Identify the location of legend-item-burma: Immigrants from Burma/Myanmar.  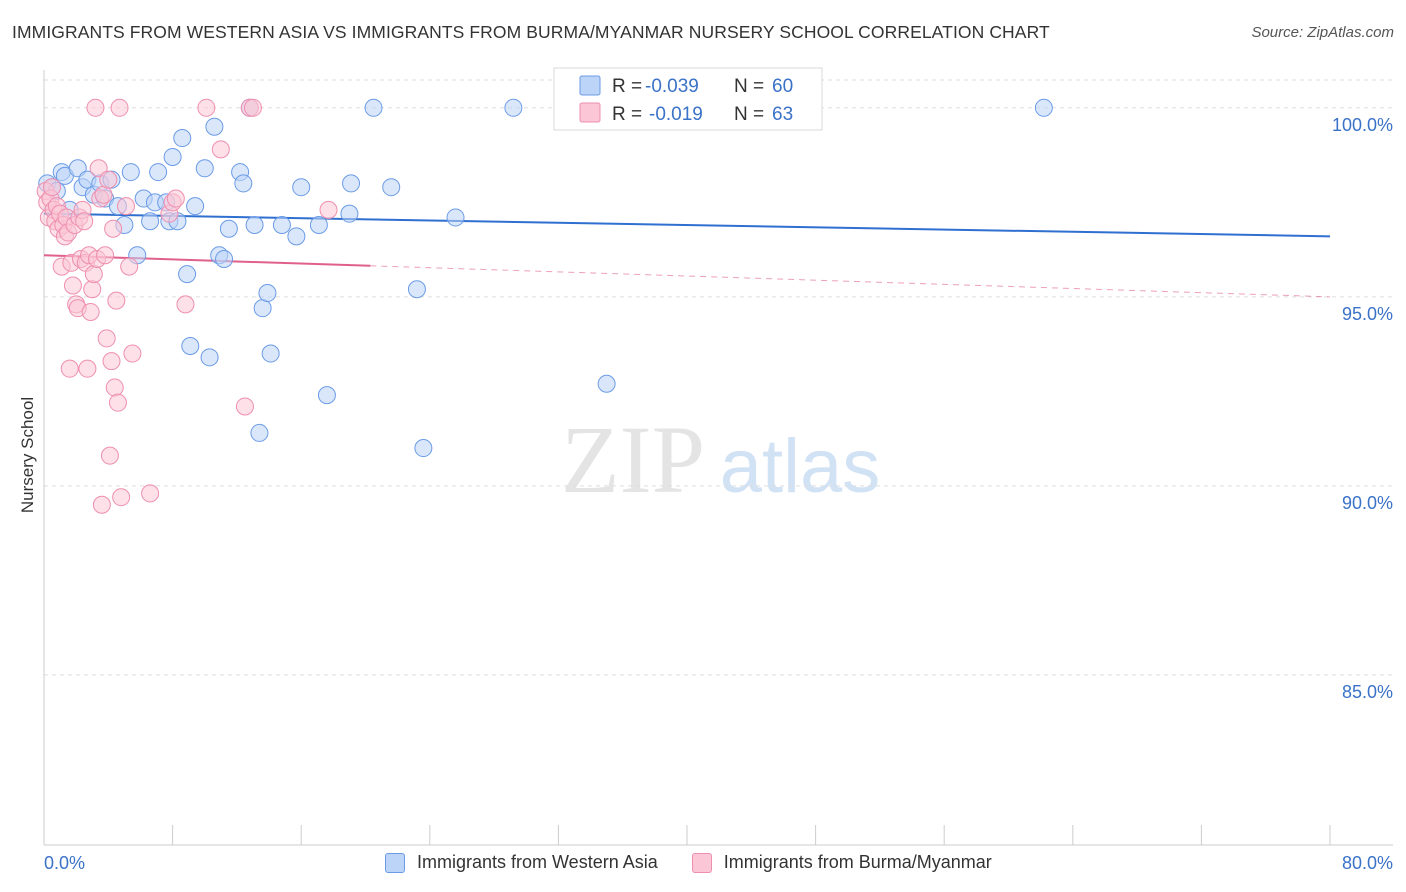
(841, 862).